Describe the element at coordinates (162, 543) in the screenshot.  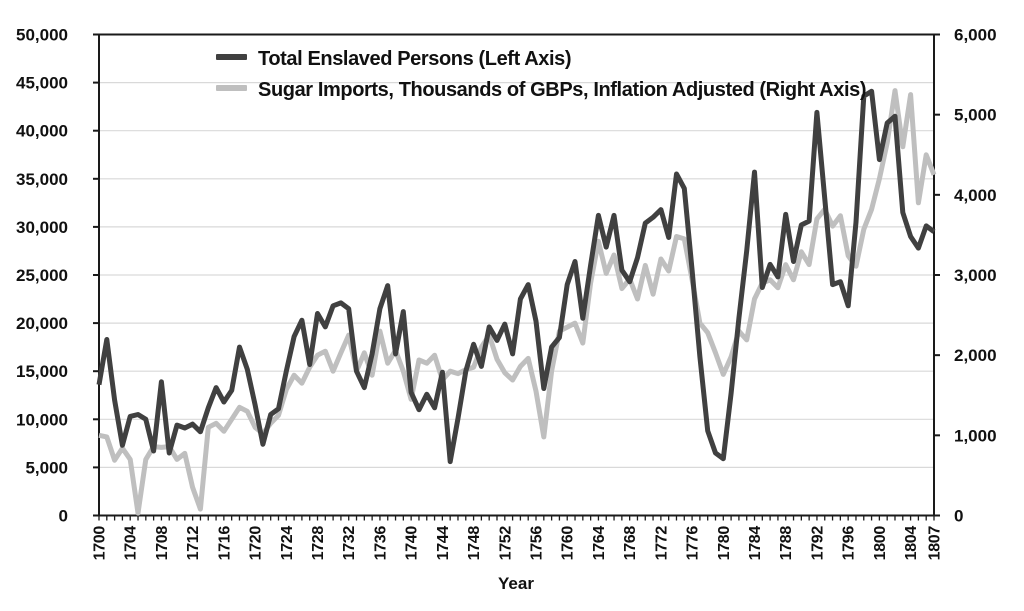
I see `x-axis-tick-label: 1708` at that location.